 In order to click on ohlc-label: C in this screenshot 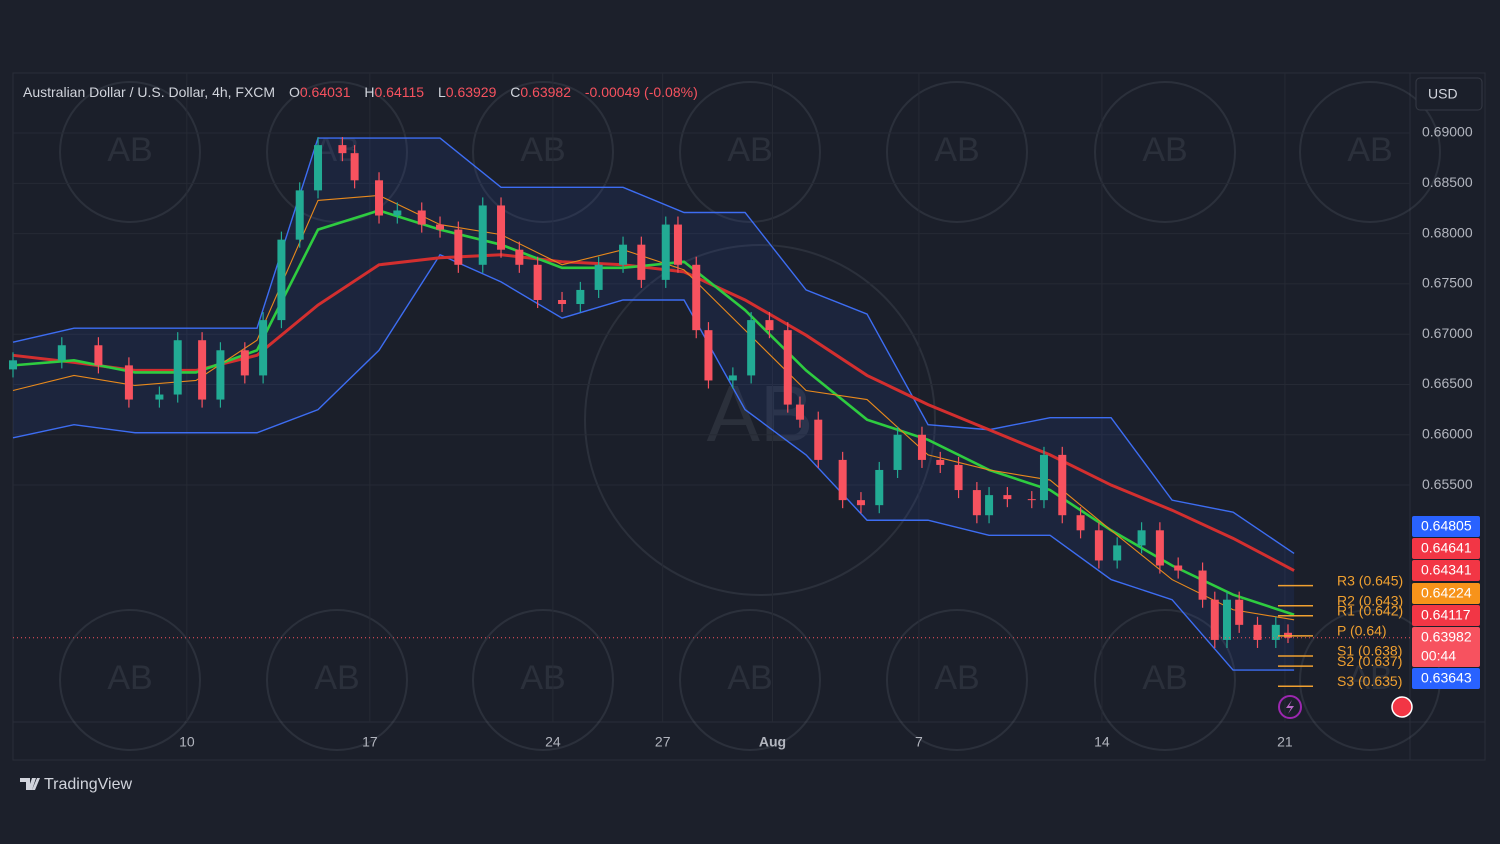, I will do `click(515, 92)`.